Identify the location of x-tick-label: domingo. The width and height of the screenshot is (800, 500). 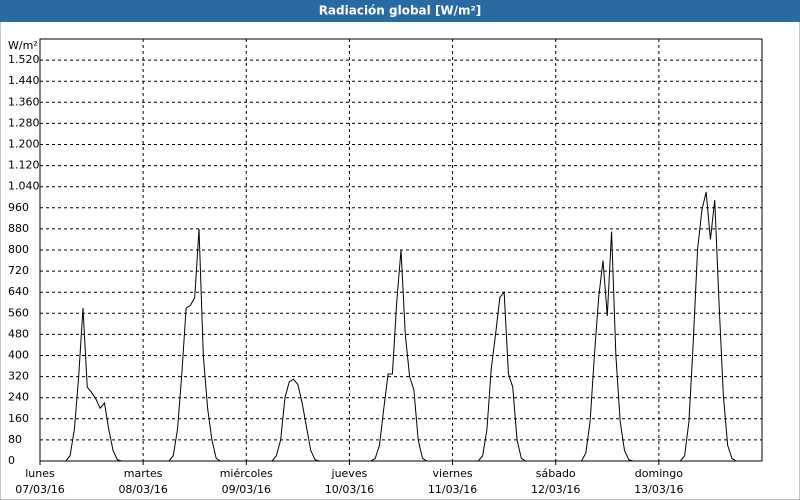
(659, 473).